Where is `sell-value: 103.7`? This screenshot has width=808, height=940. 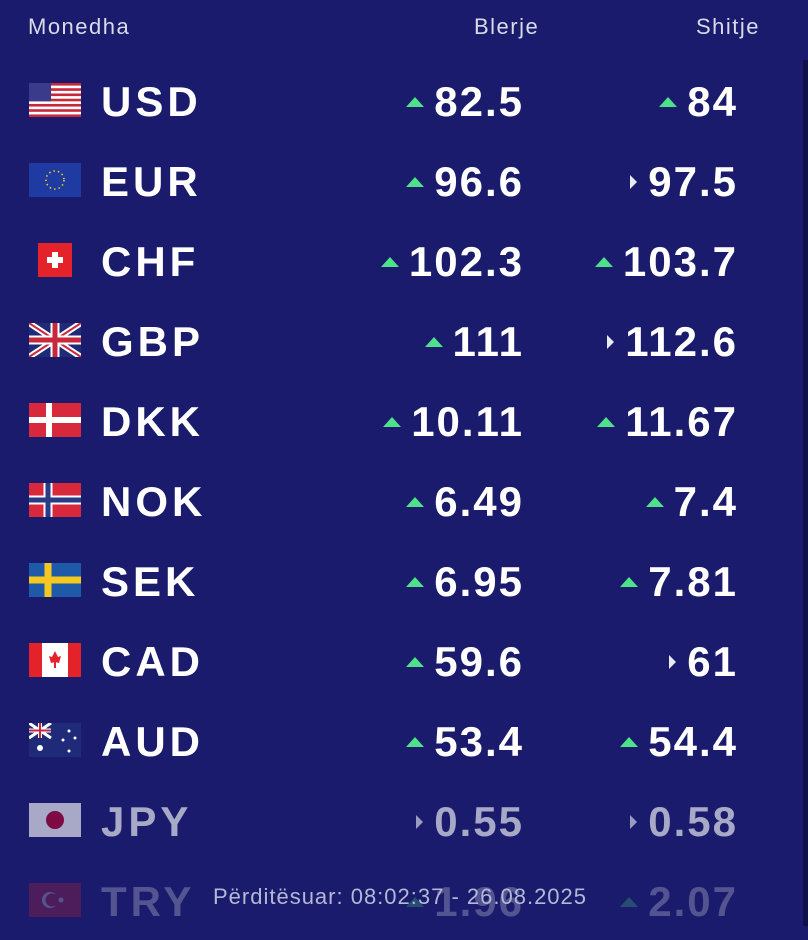 sell-value: 103.7 is located at coordinates (680, 261).